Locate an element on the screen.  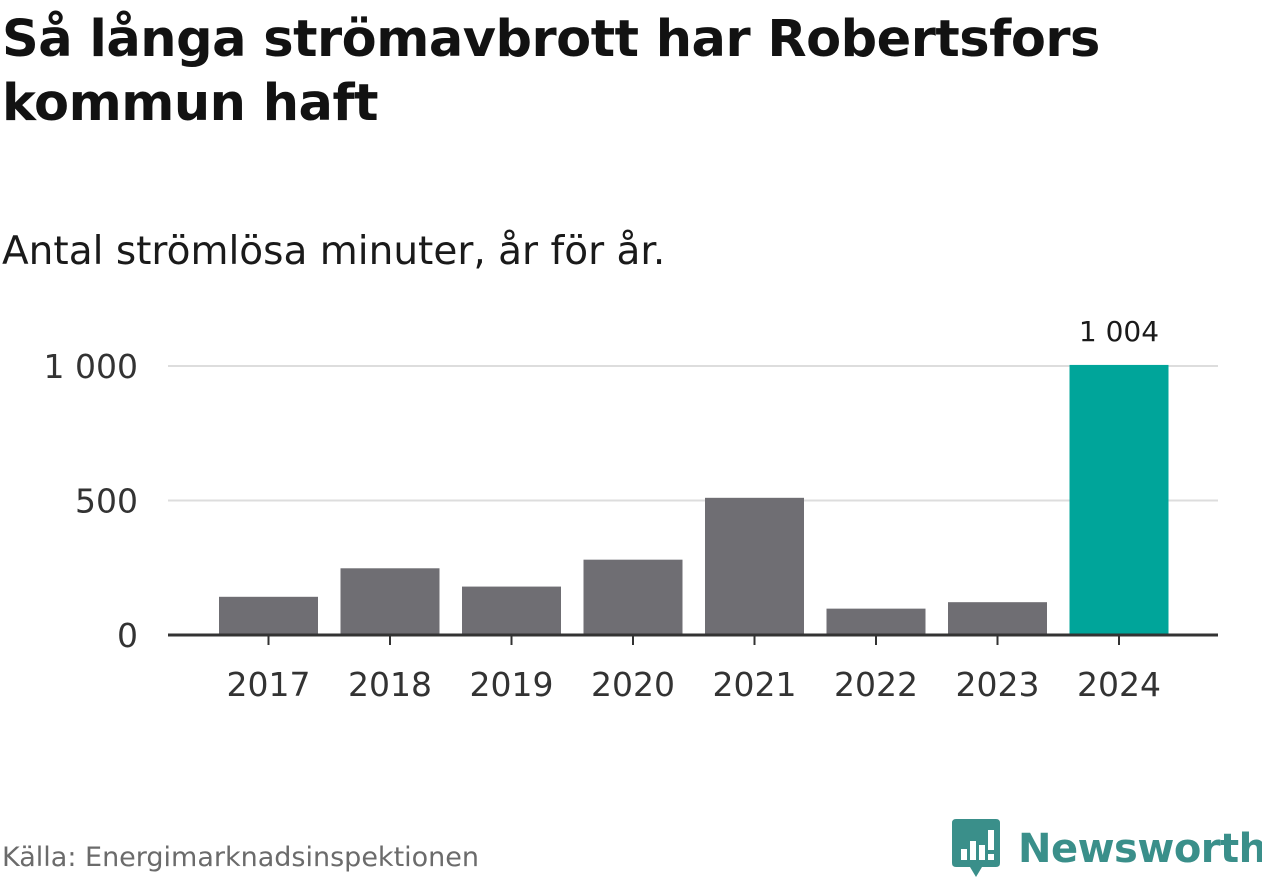
brand-name: Newsworthy is located at coordinates (1140, 849).